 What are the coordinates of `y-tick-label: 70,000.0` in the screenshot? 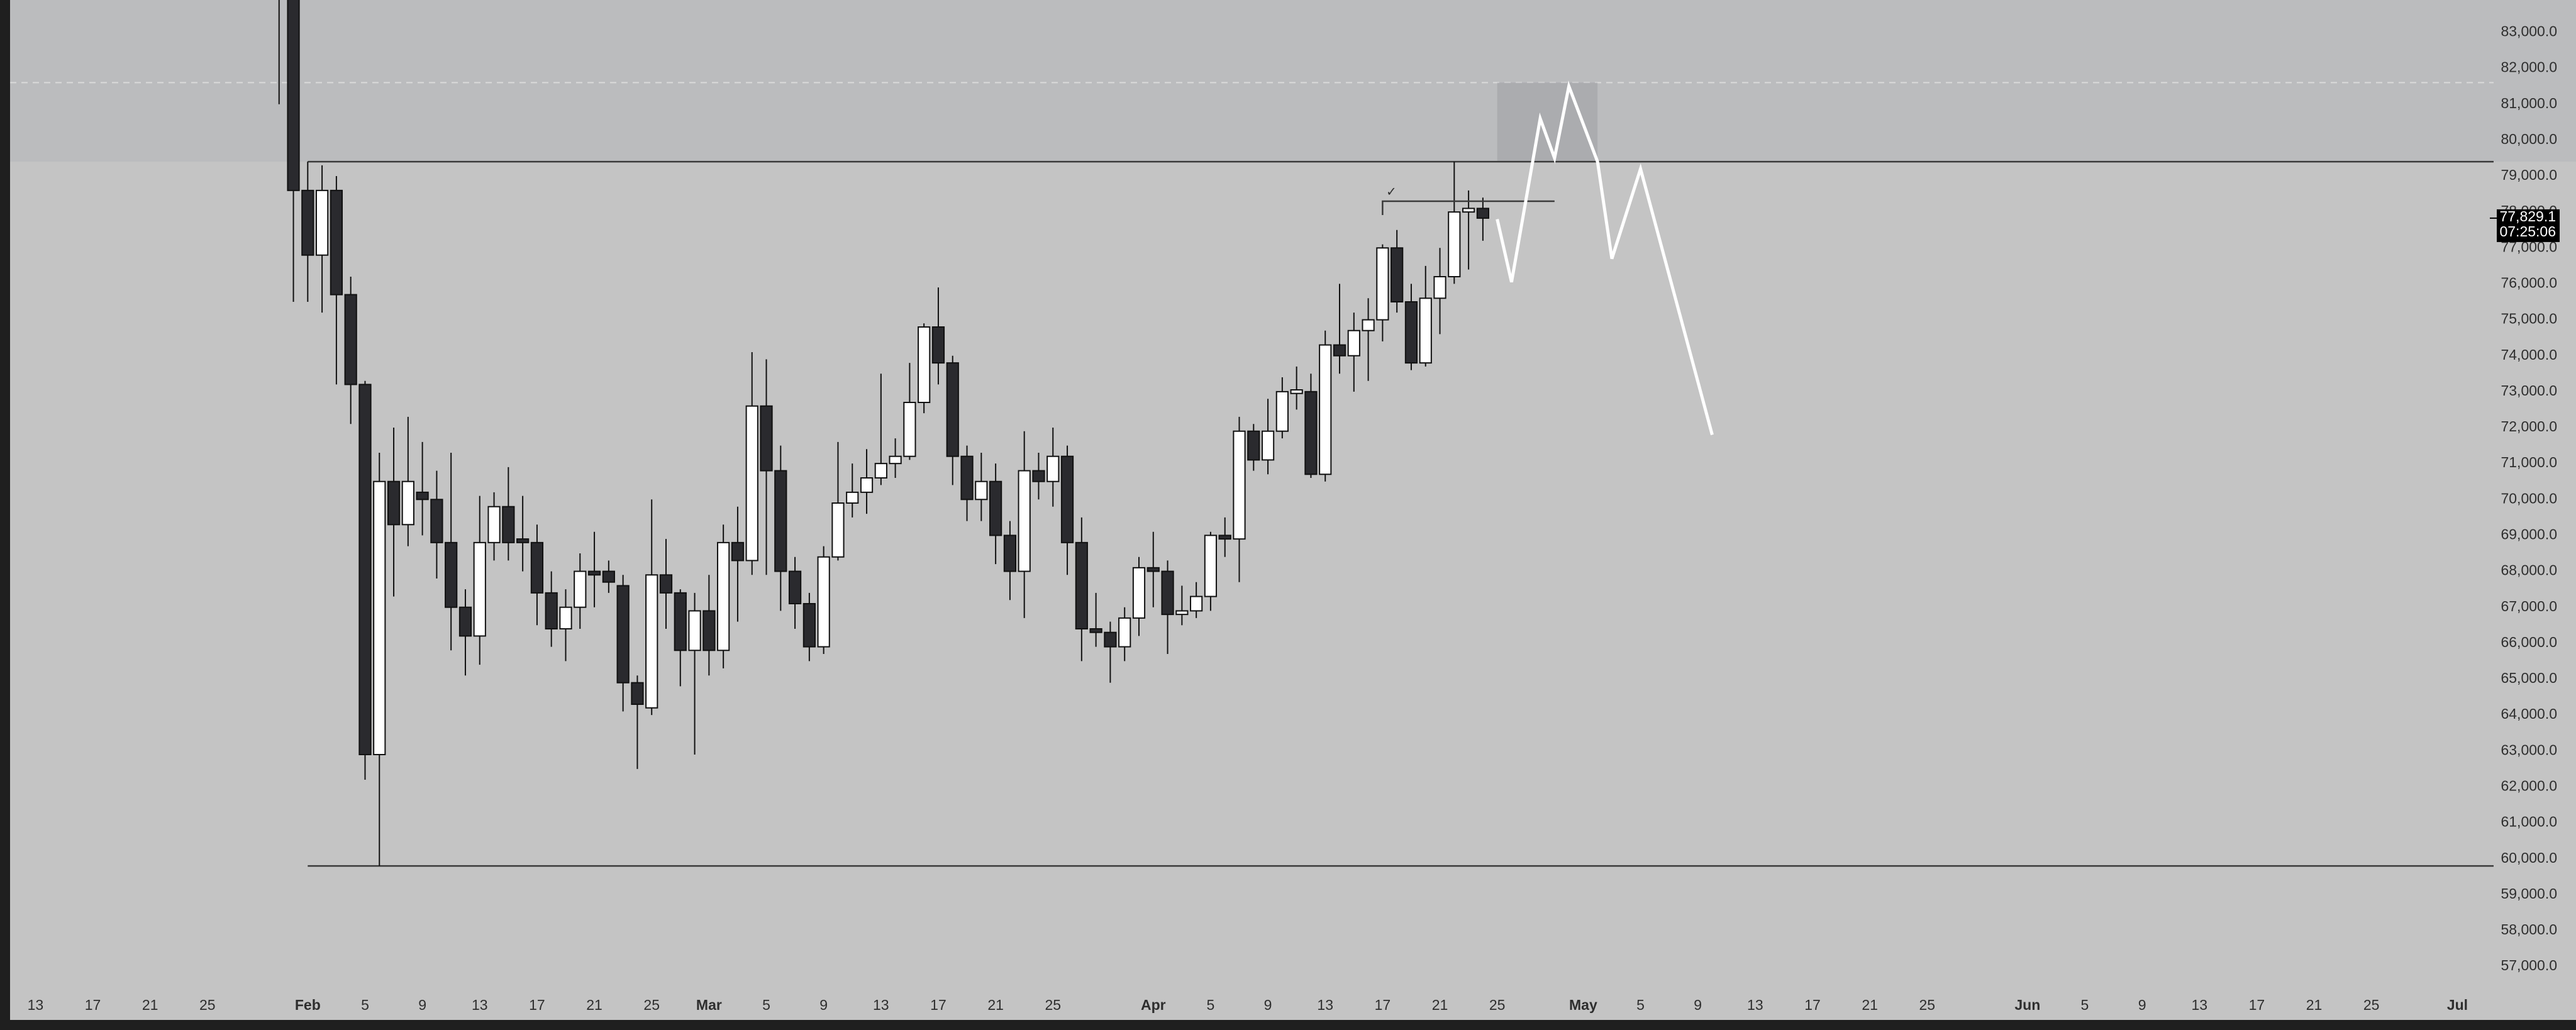 It's located at (2529, 498).